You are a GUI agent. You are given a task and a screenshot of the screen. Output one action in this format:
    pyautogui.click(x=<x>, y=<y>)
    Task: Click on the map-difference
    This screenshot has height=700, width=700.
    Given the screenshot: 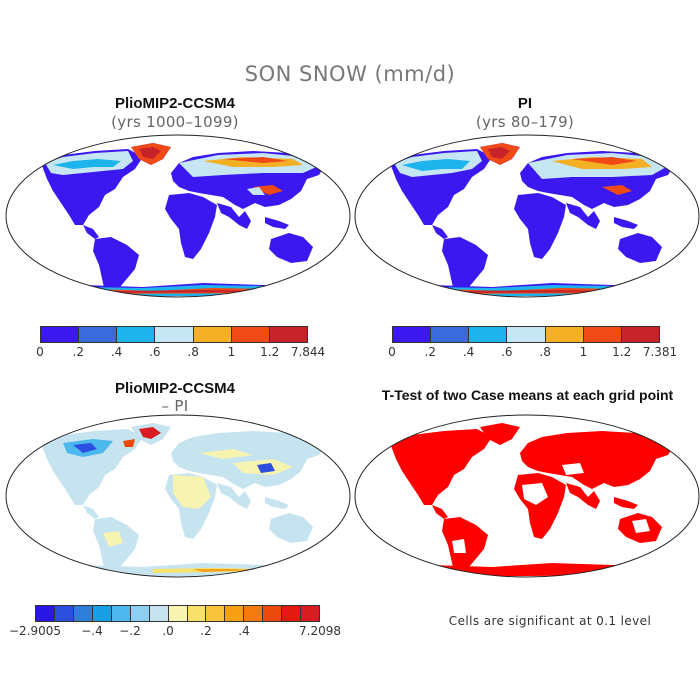 What is the action you would take?
    pyautogui.click(x=178, y=496)
    